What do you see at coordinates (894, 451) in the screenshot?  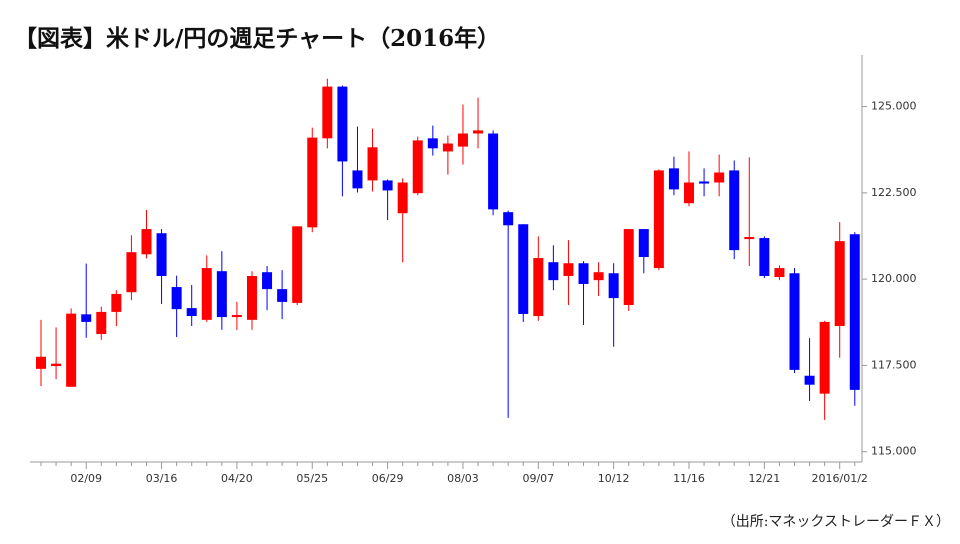 I see `y-tick-label: 115.000` at bounding box center [894, 451].